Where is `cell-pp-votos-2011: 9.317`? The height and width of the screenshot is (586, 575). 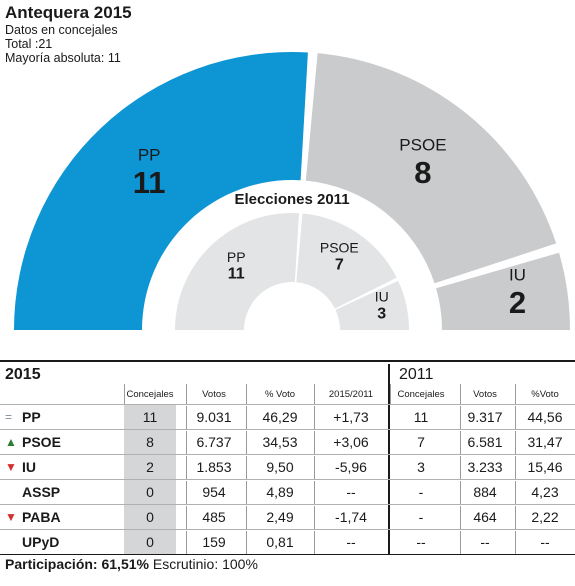
cell-pp-votos-2011: 9.317 is located at coordinates (485, 417).